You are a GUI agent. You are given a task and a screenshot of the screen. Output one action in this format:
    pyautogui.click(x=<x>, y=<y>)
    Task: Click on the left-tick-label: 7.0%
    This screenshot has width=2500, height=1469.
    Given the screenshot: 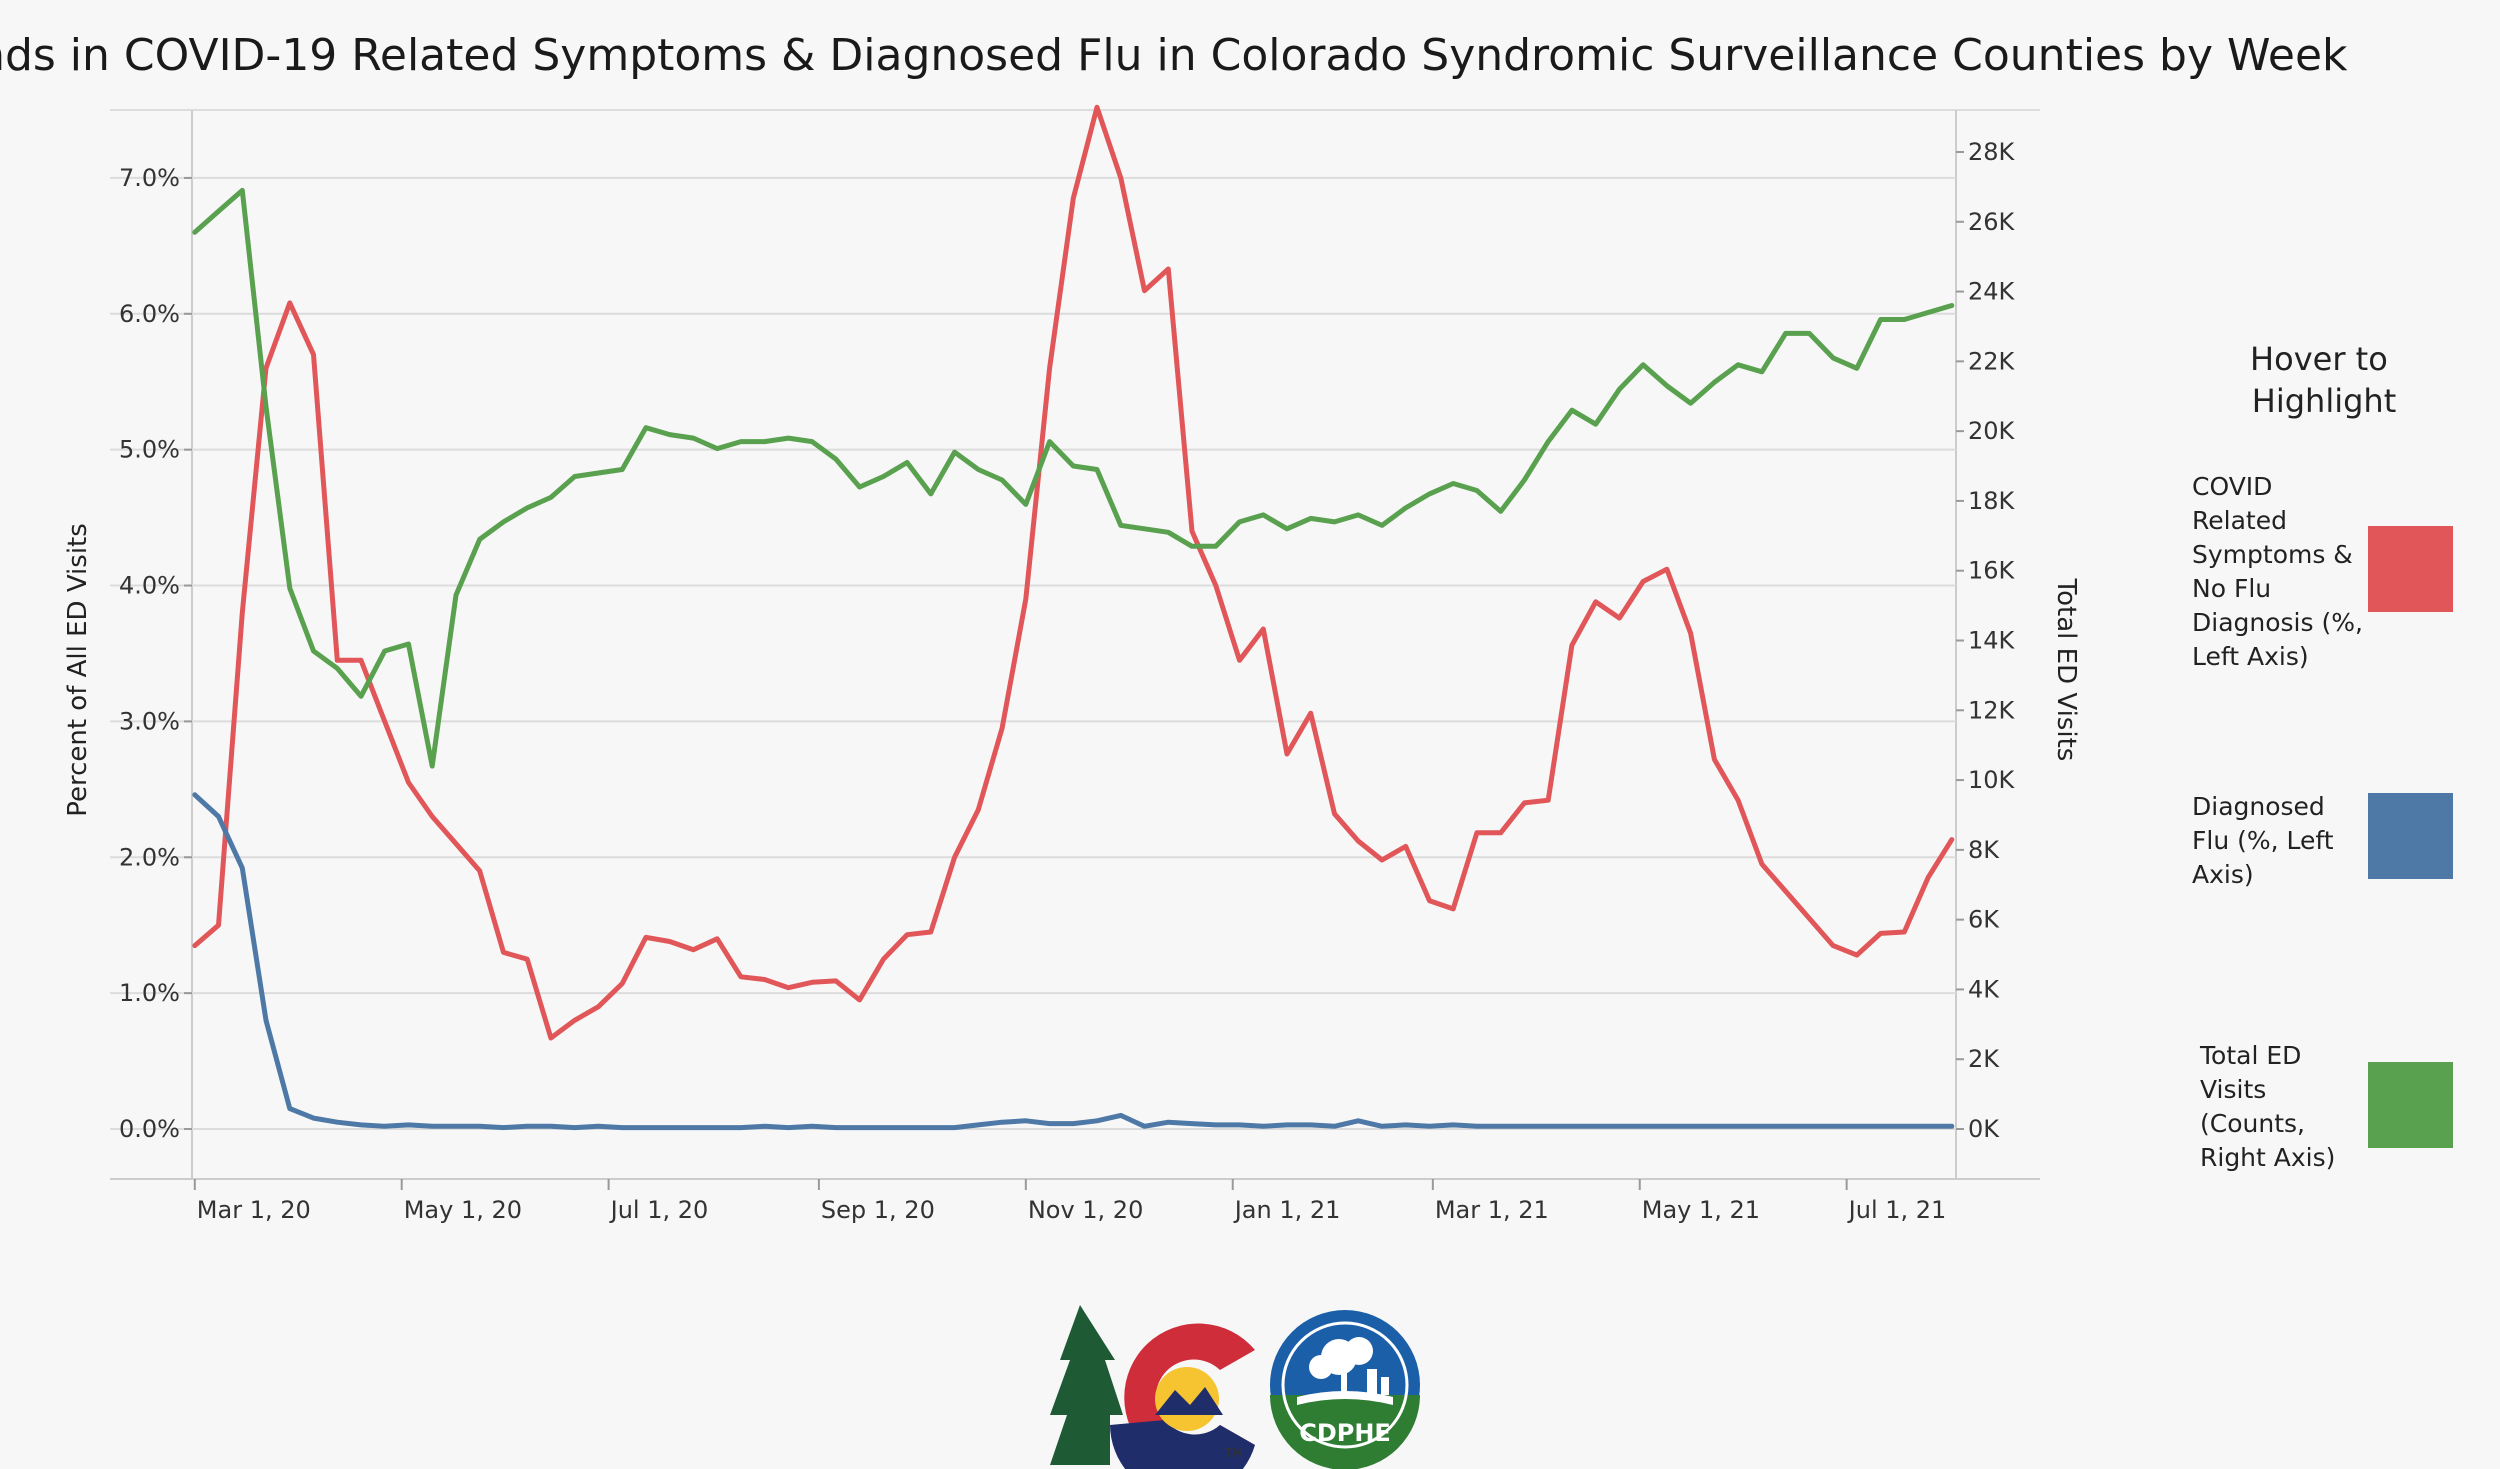 What is the action you would take?
    pyautogui.click(x=149, y=178)
    